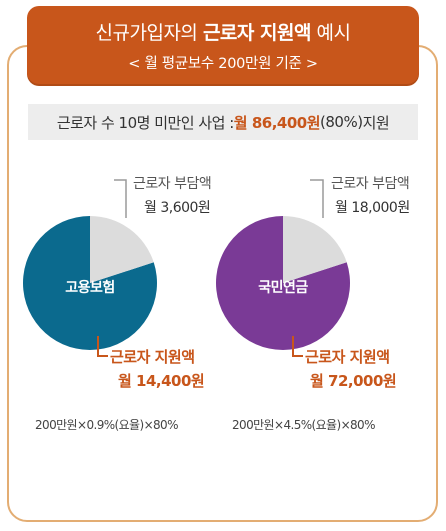  What do you see at coordinates (330, 33) in the screenshot?
I see `title-suffix: 예시` at bounding box center [330, 33].